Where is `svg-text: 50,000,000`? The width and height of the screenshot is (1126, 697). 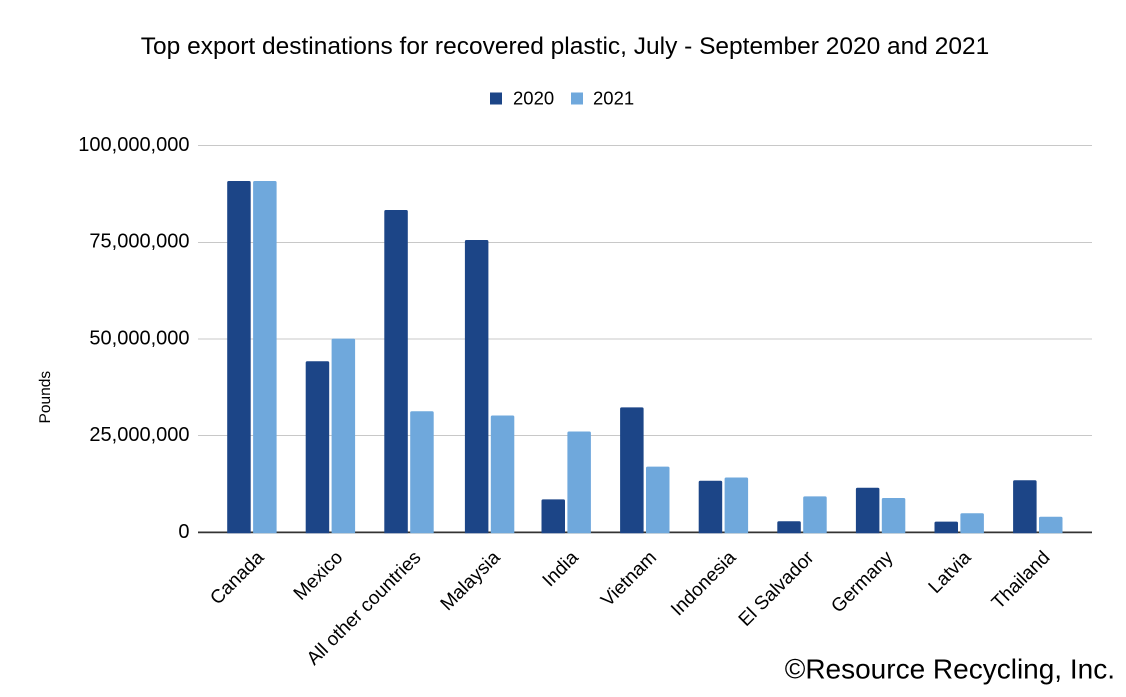 svg-text: 50,000,000 is located at coordinates (139, 338).